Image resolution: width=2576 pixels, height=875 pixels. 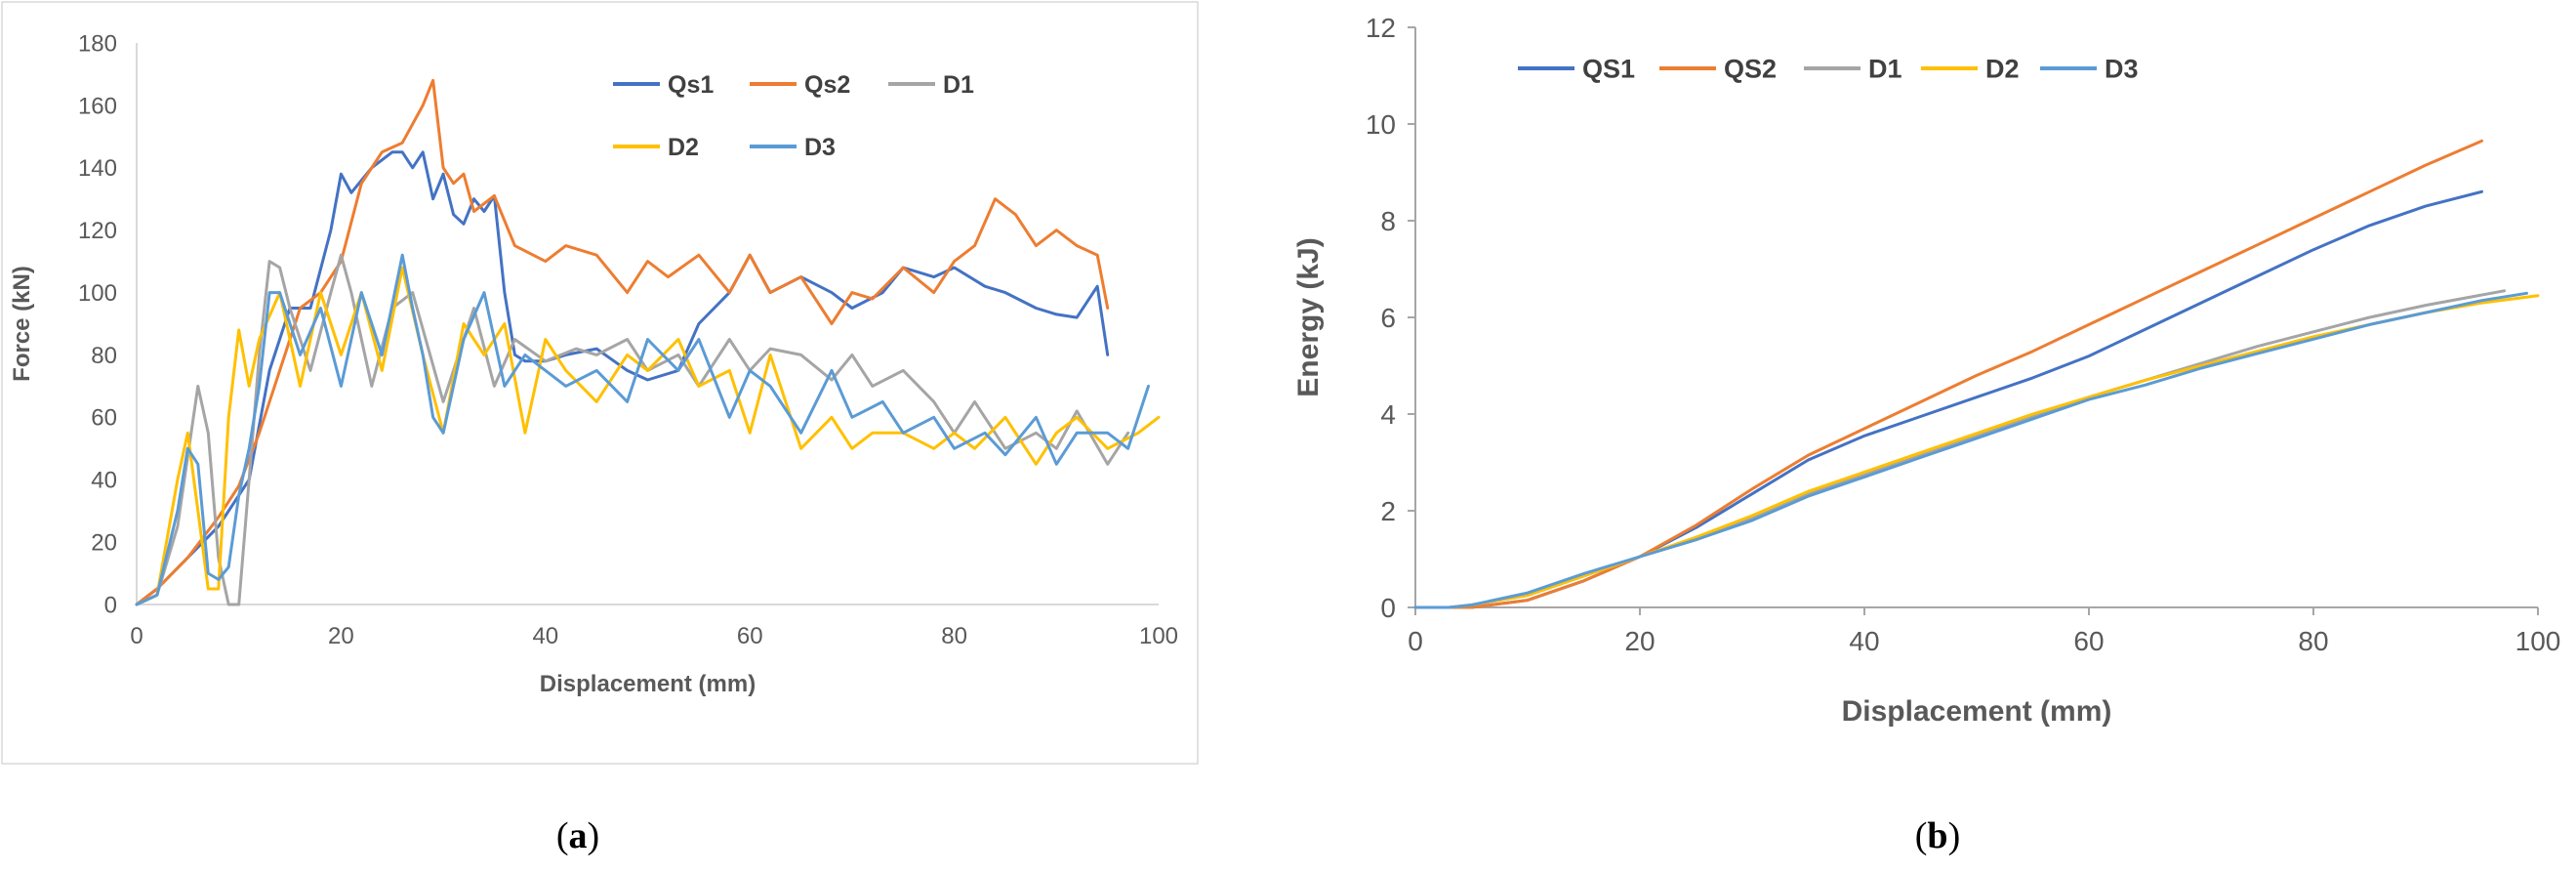 I want to click on chart-a-y-tick-label: 0, so click(x=110, y=605).